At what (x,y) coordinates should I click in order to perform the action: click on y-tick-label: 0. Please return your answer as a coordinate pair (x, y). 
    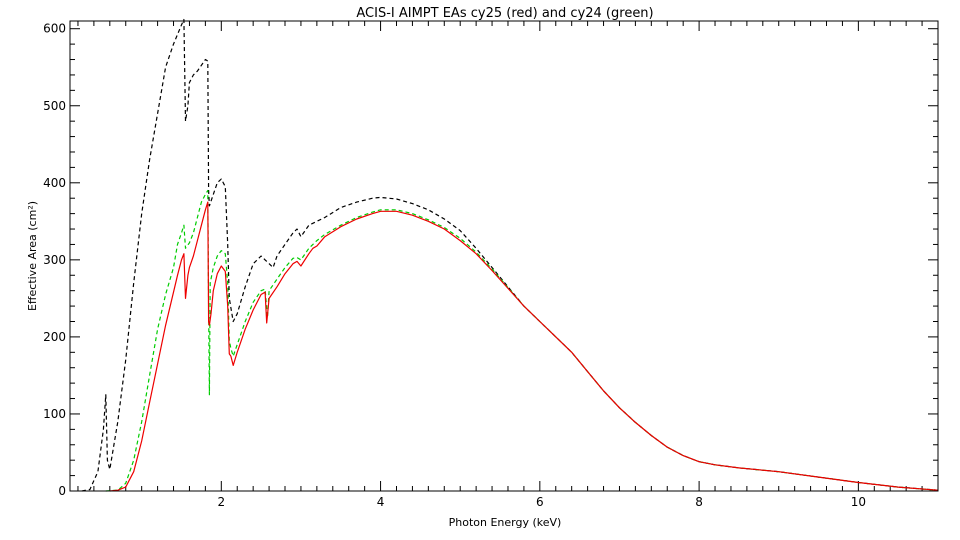
    Looking at the image, I should click on (62, 491).